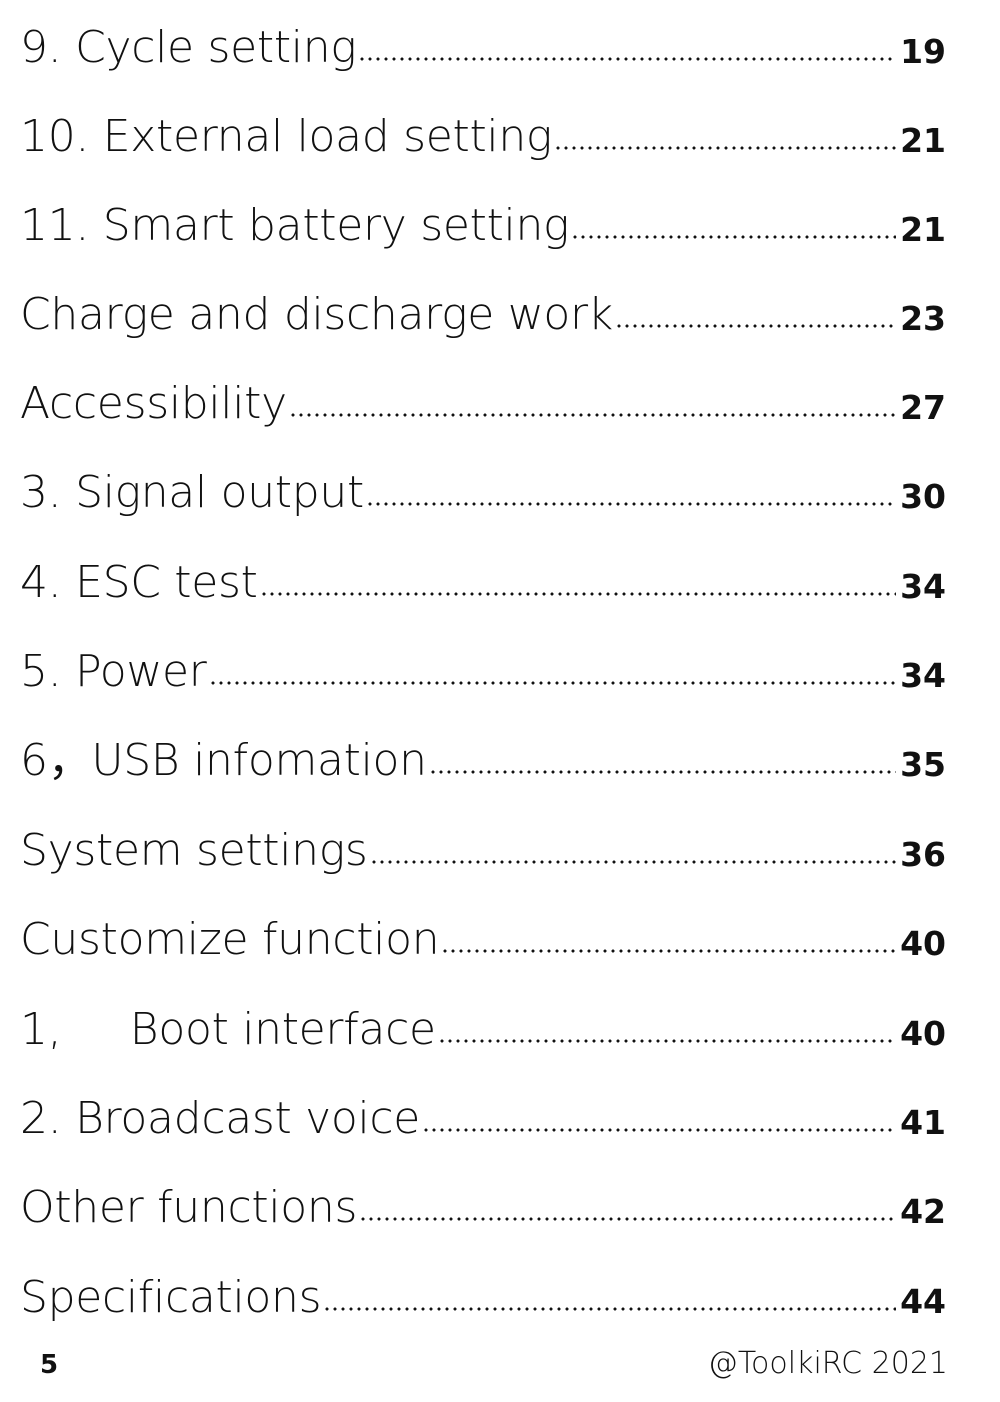 The image size is (1000, 1402). I want to click on toc-entry-title: 4. ESC test, so click(139, 582).